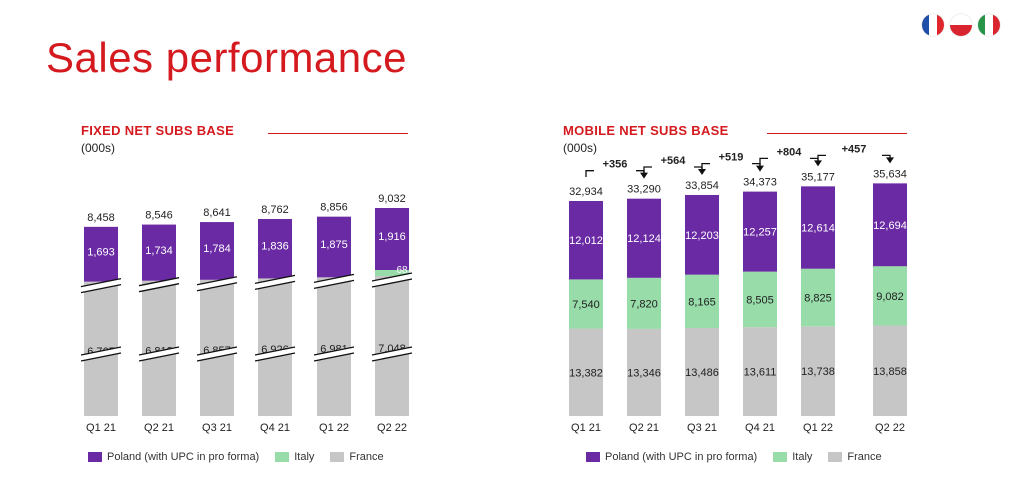  I want to click on data-label-poland: 12,012, so click(586, 241).